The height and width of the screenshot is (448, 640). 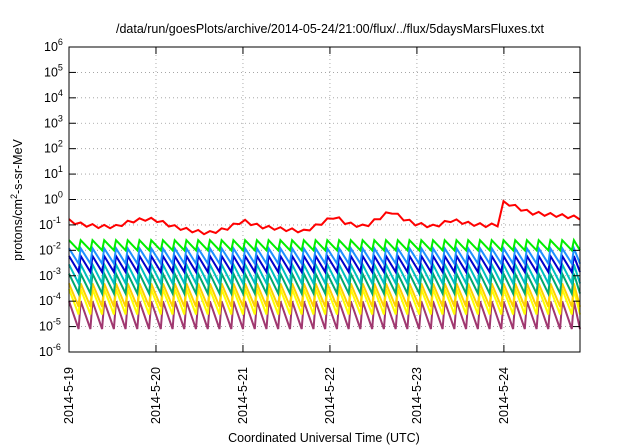 I want to click on x-tick-label: 2014-5-21, so click(x=243, y=395).